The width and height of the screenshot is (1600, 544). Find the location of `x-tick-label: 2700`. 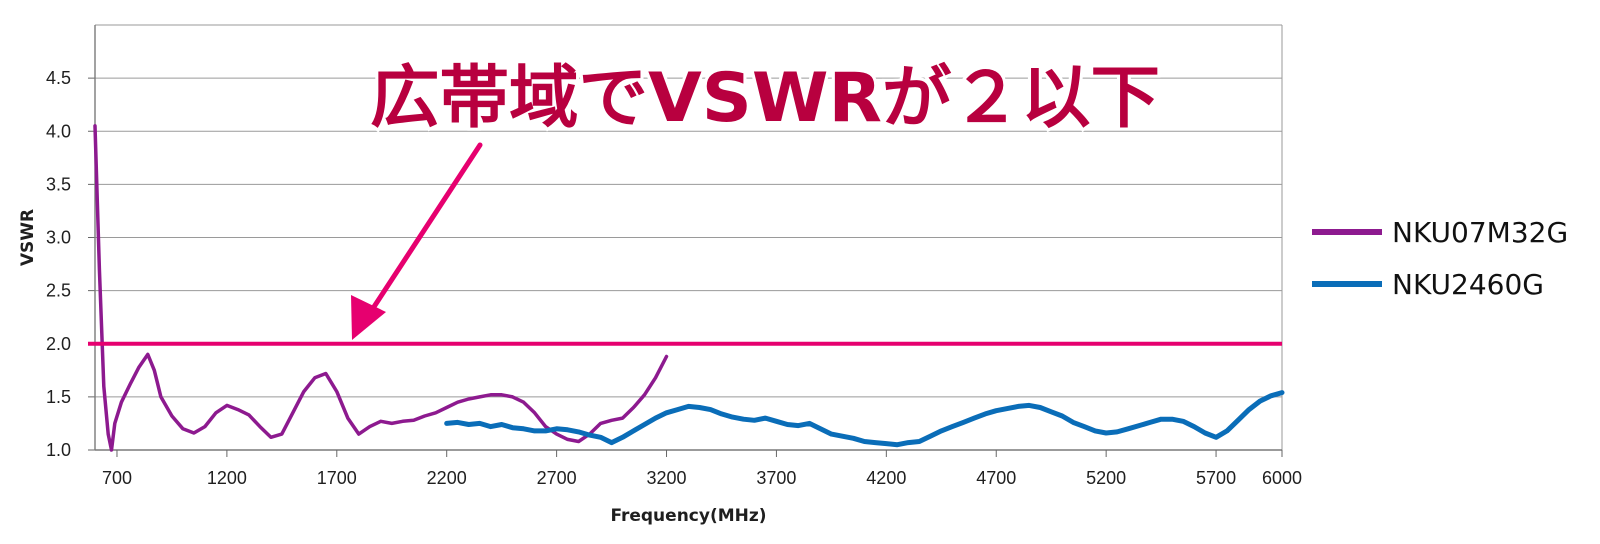

x-tick-label: 2700 is located at coordinates (557, 478).